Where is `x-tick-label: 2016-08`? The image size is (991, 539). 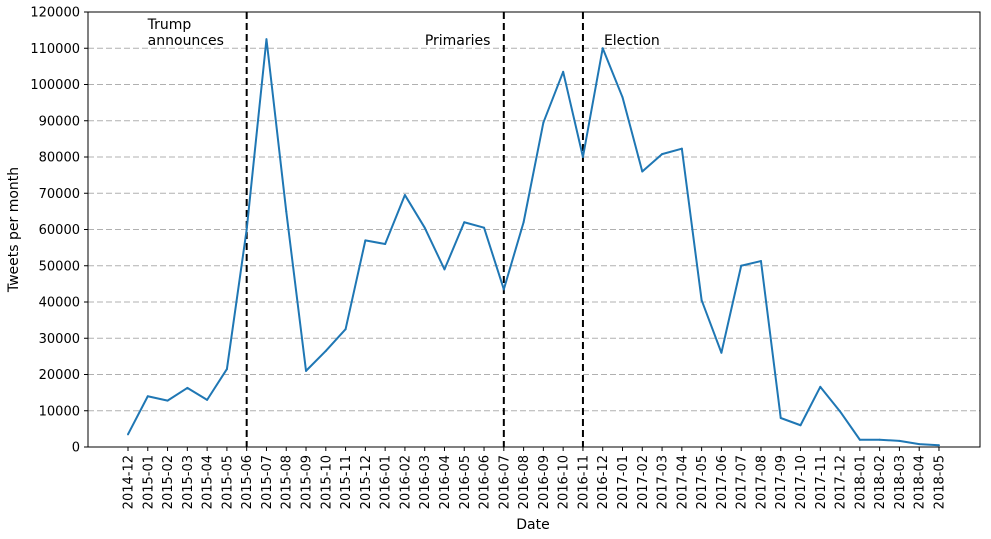 x-tick-label: 2016-08 is located at coordinates (524, 482).